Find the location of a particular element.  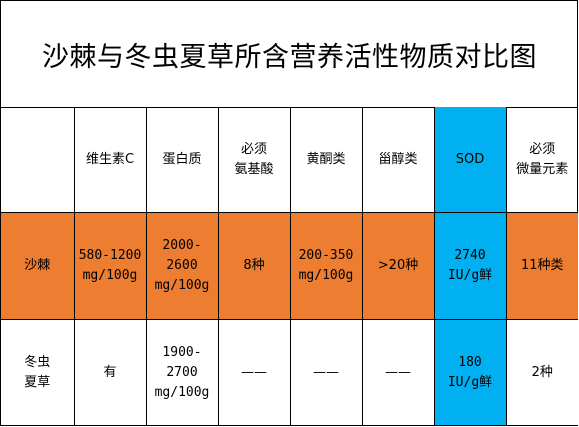

cell-sea-buckthorn-protein: 2000- 2600 mg/100g is located at coordinates (182, 266).